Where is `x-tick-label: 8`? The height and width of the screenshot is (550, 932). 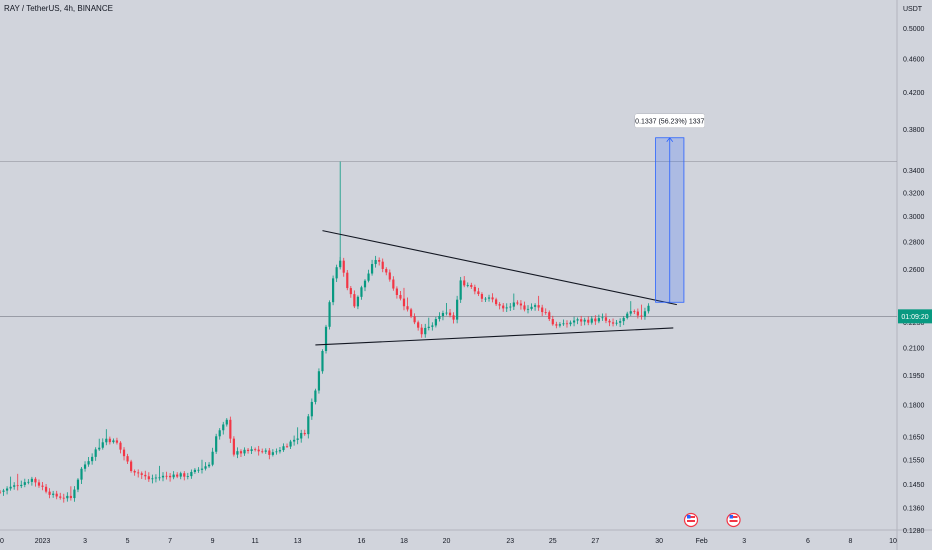 x-tick-label: 8 is located at coordinates (851, 541).